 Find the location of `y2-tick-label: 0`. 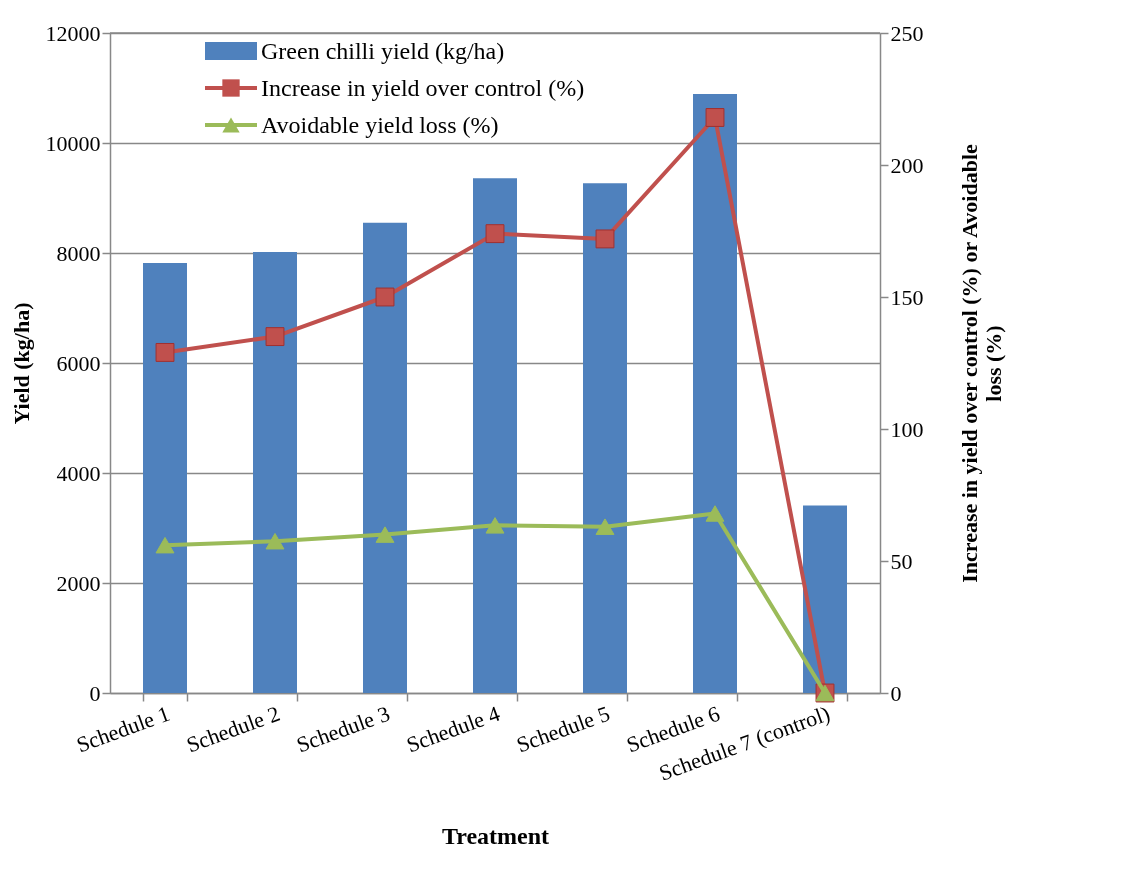

y2-tick-label: 0 is located at coordinates (896, 693).